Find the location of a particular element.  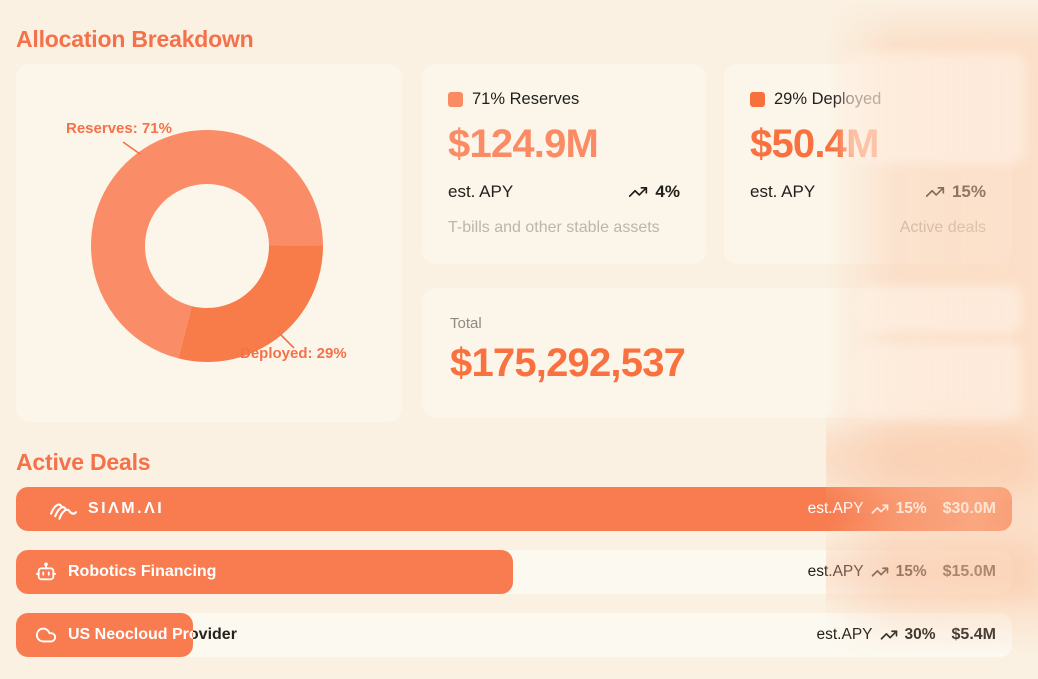

deal-apy-amount: est.APY 30% $5.4M is located at coordinates (906, 634).